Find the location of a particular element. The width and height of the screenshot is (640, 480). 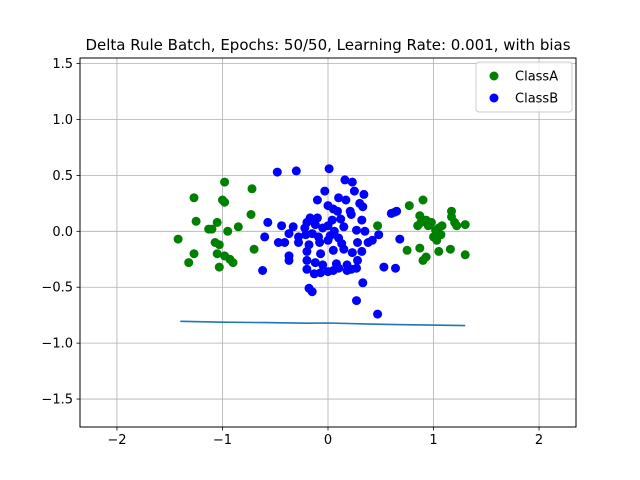

legend-marker is located at coordinates (494, 98).